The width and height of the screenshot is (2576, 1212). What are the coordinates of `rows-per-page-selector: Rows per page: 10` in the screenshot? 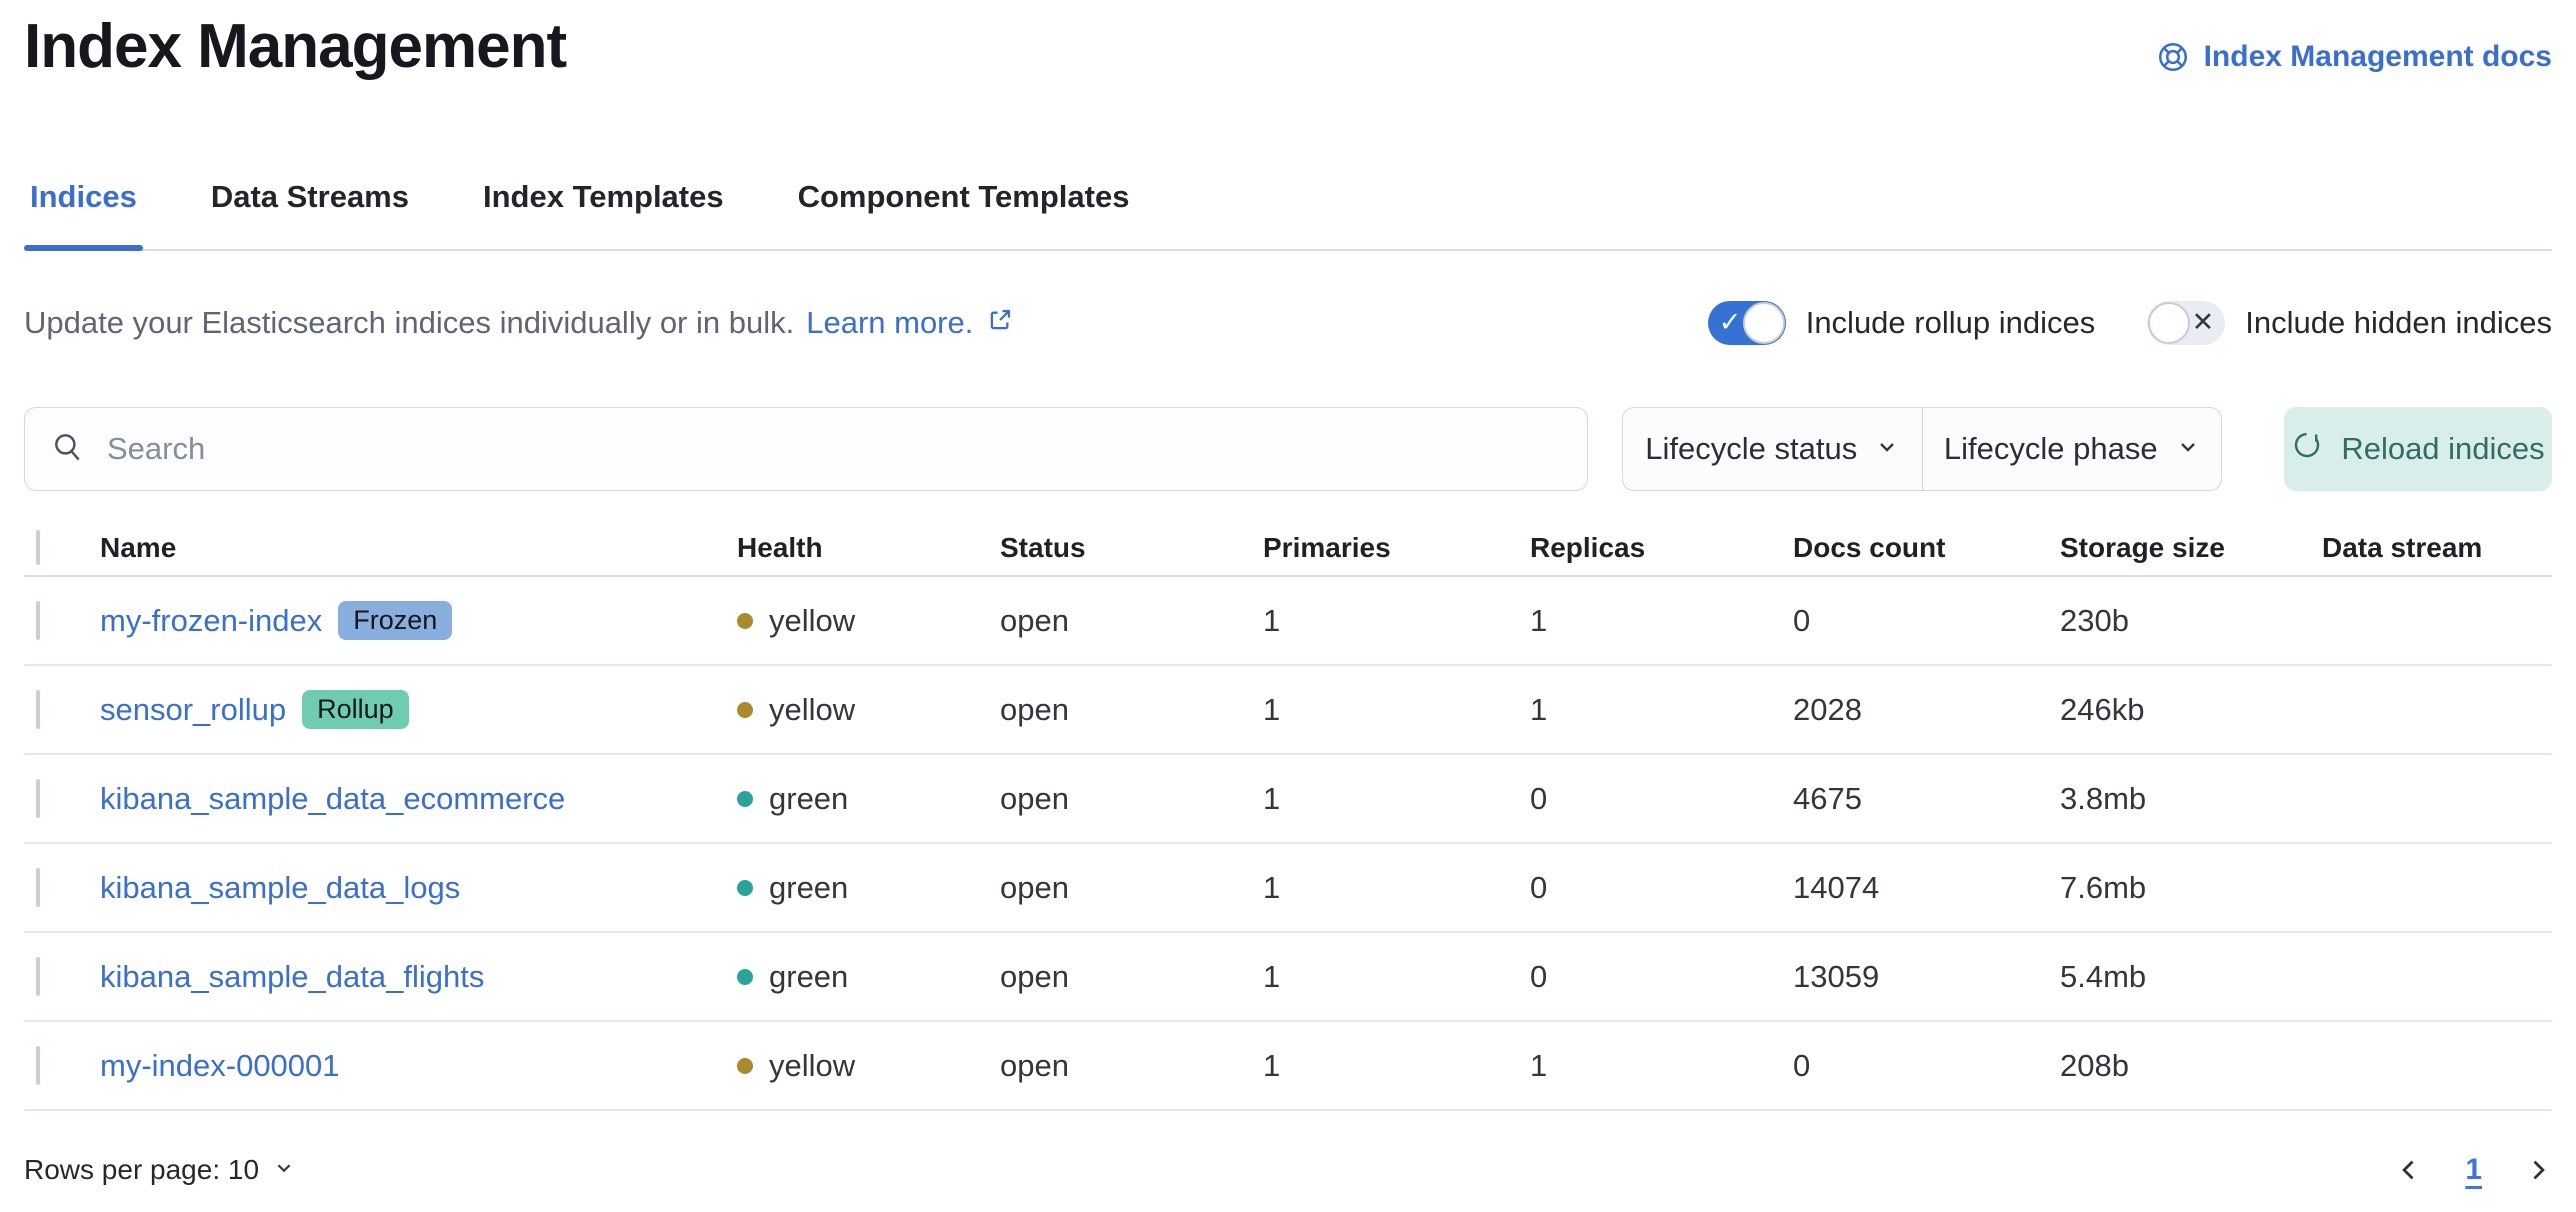 It's located at (159, 1170).